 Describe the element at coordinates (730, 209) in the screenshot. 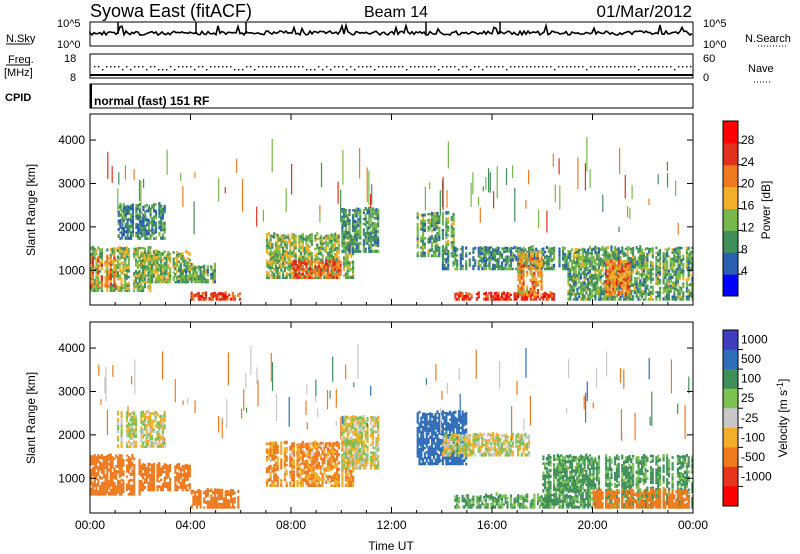

I see `power-colorbar-swatches` at that location.